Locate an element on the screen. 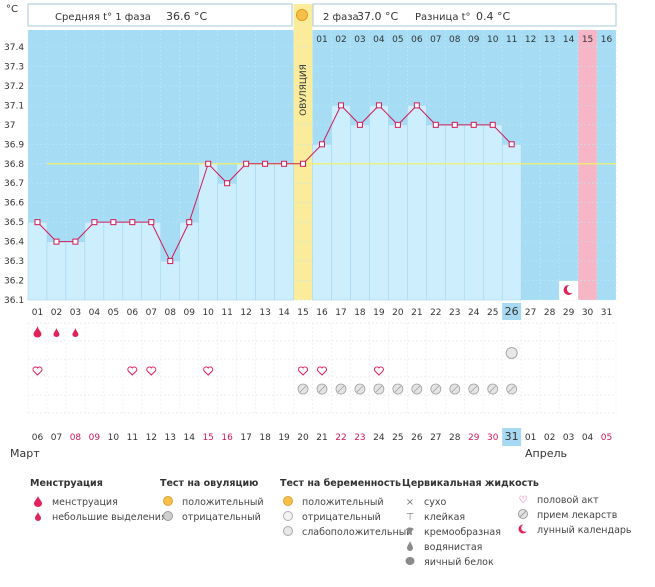 The width and height of the screenshot is (655, 587). date-label: 05 is located at coordinates (606, 438).